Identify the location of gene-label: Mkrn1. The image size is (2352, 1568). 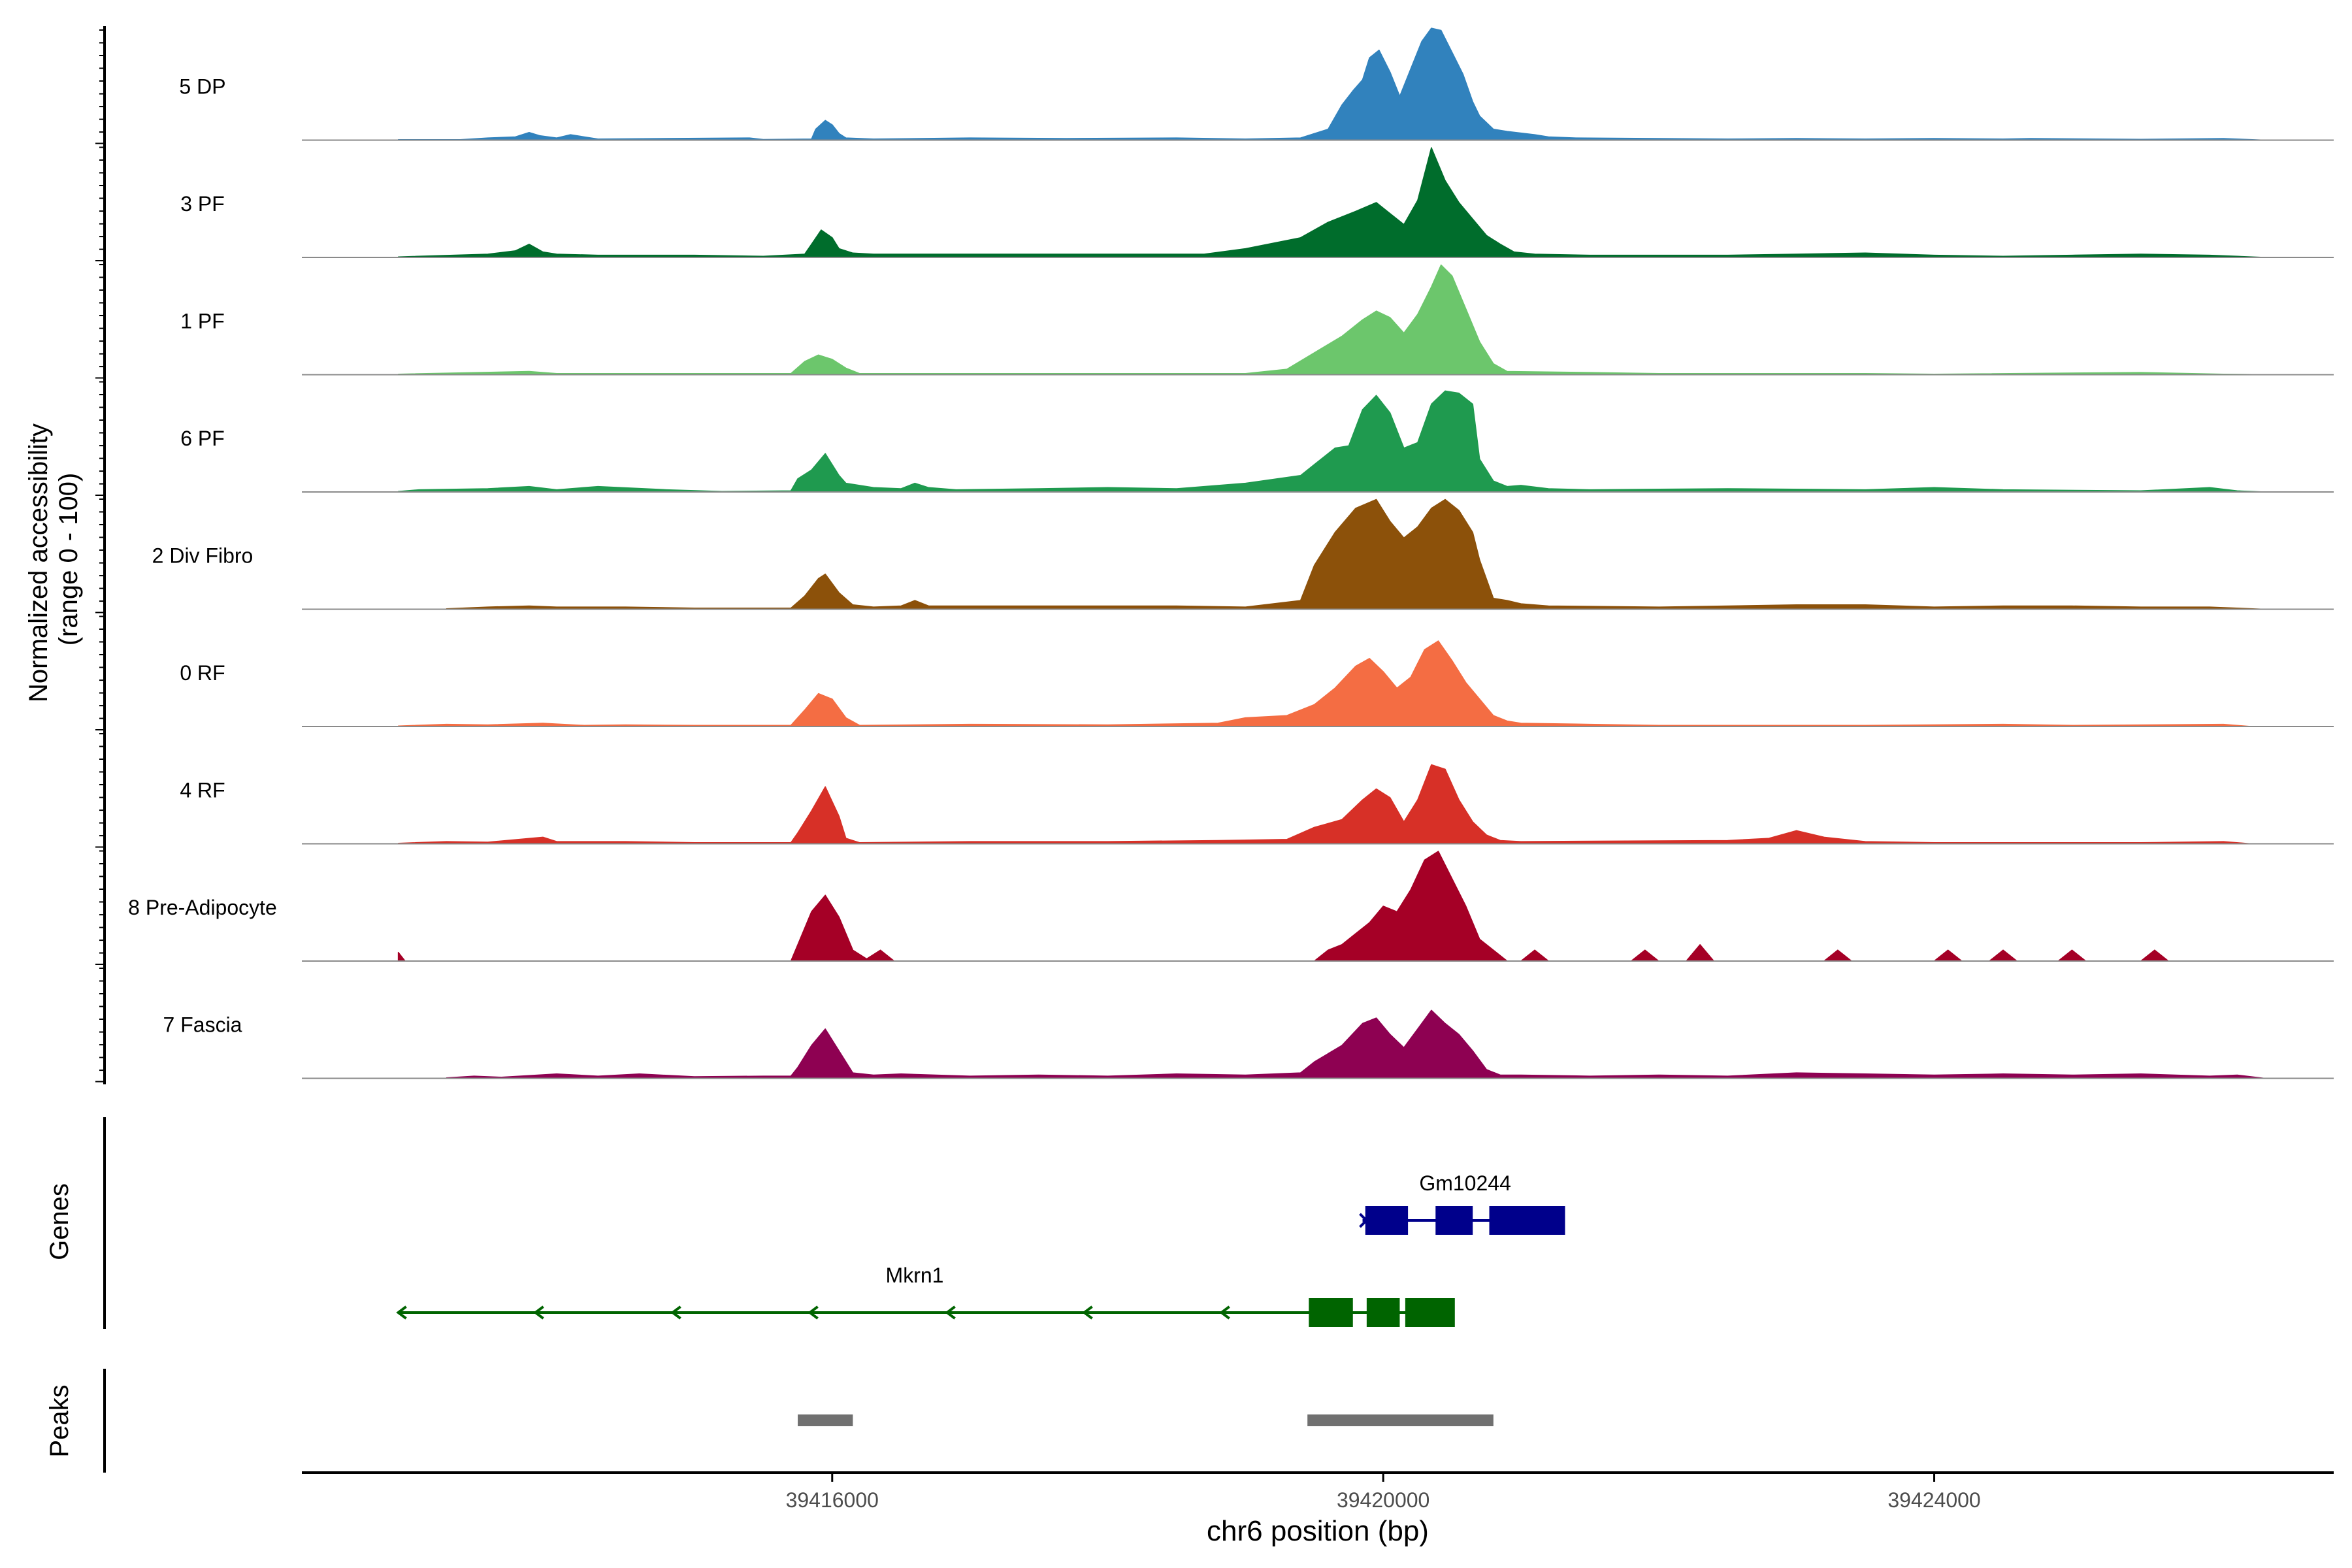
(915, 1275).